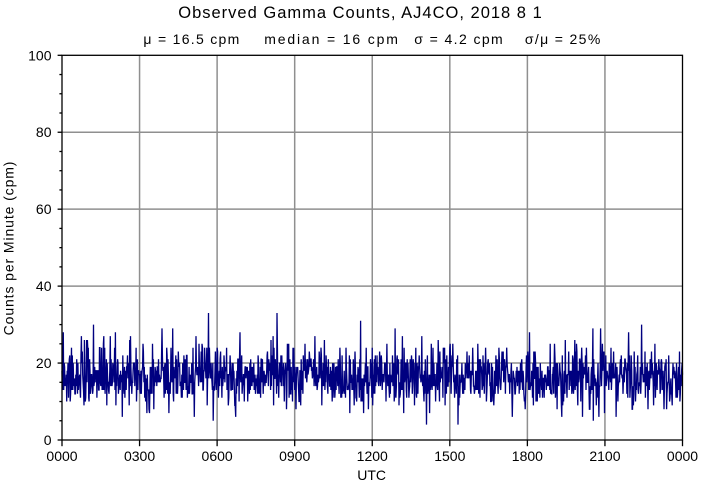 This screenshot has height=489, width=705. What do you see at coordinates (332, 39) in the screenshot?
I see `svg-text: median = 16 cpm` at bounding box center [332, 39].